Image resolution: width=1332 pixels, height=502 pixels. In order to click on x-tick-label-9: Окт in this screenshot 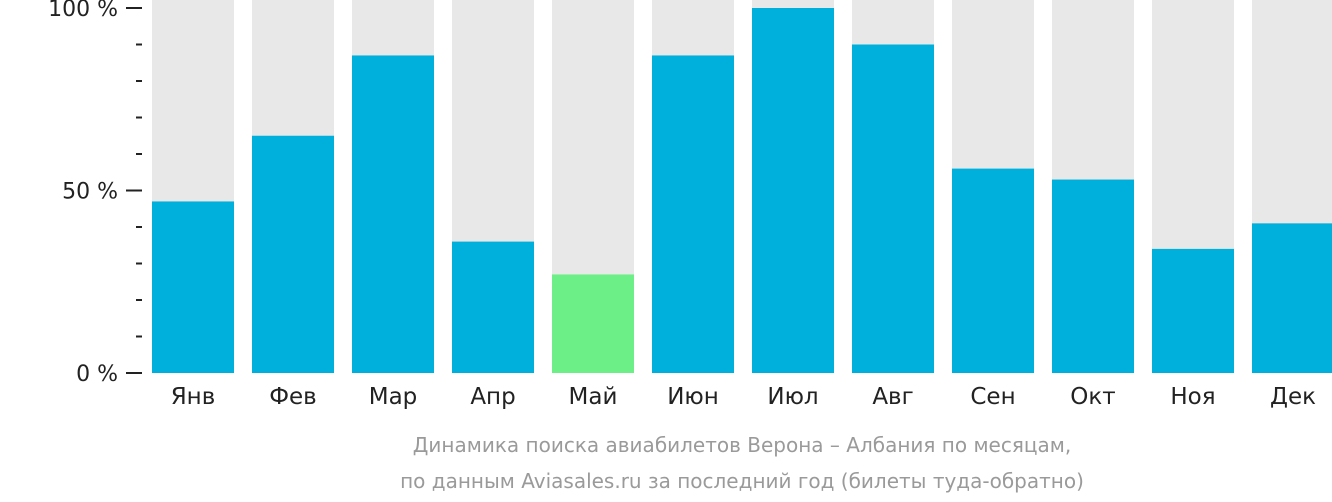, I will do `click(1092, 397)`.